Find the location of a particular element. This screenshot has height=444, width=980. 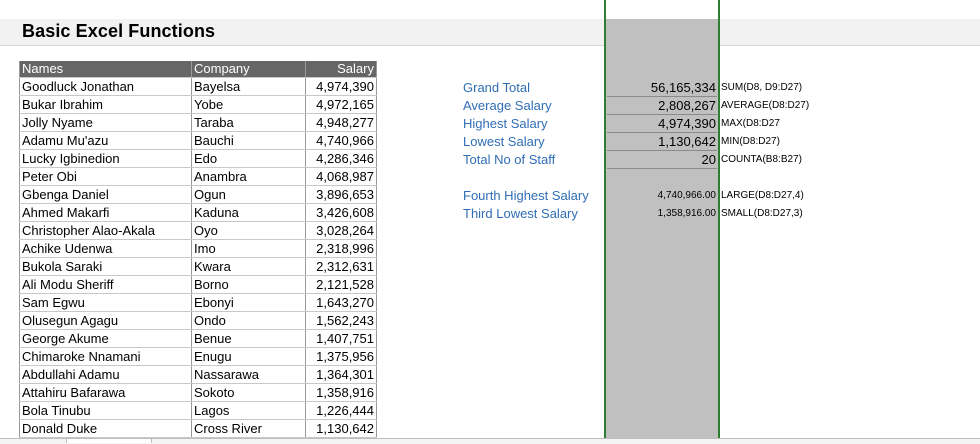

summary-value is located at coordinates (662, 178).